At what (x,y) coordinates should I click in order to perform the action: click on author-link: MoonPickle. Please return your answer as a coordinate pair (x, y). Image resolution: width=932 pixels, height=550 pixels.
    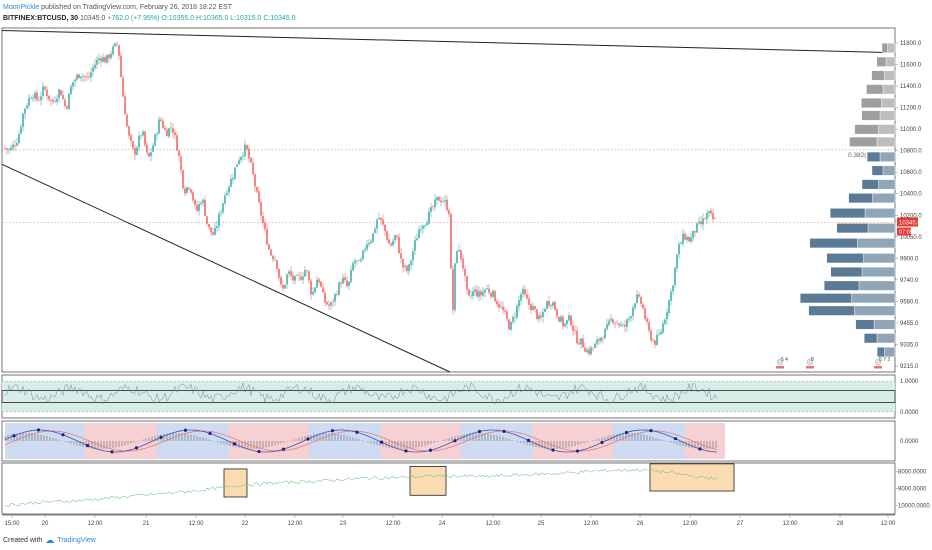
    Looking at the image, I should click on (21, 7).